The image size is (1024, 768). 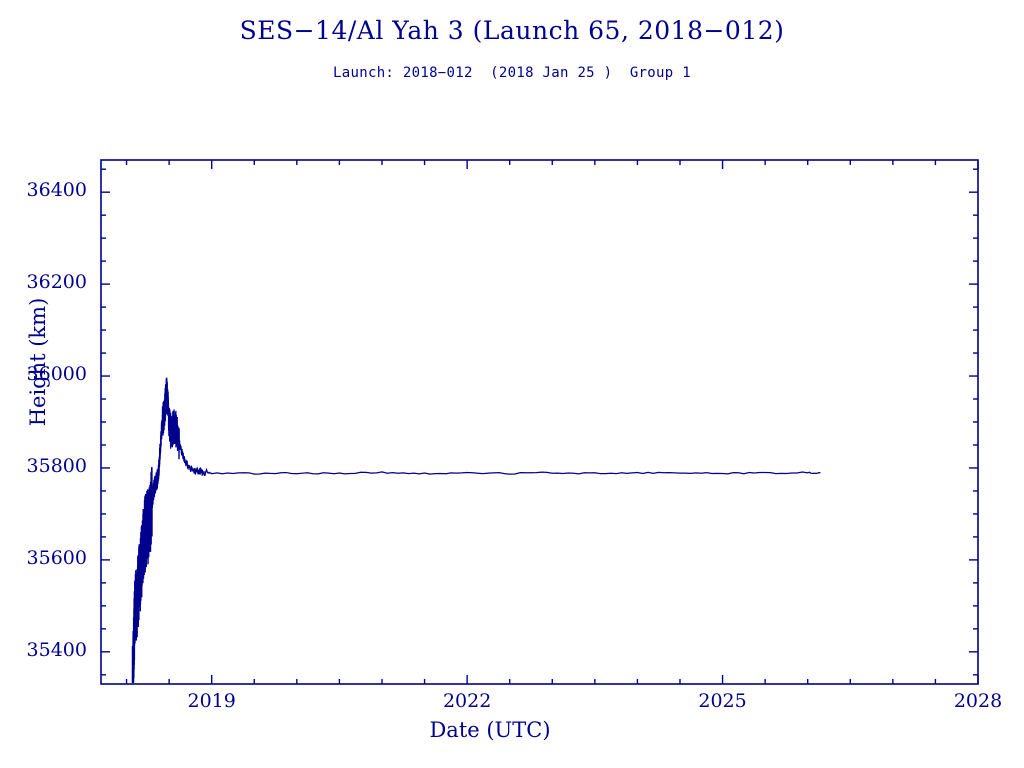 What do you see at coordinates (211, 701) in the screenshot?
I see `x-tick-label: 2019` at bounding box center [211, 701].